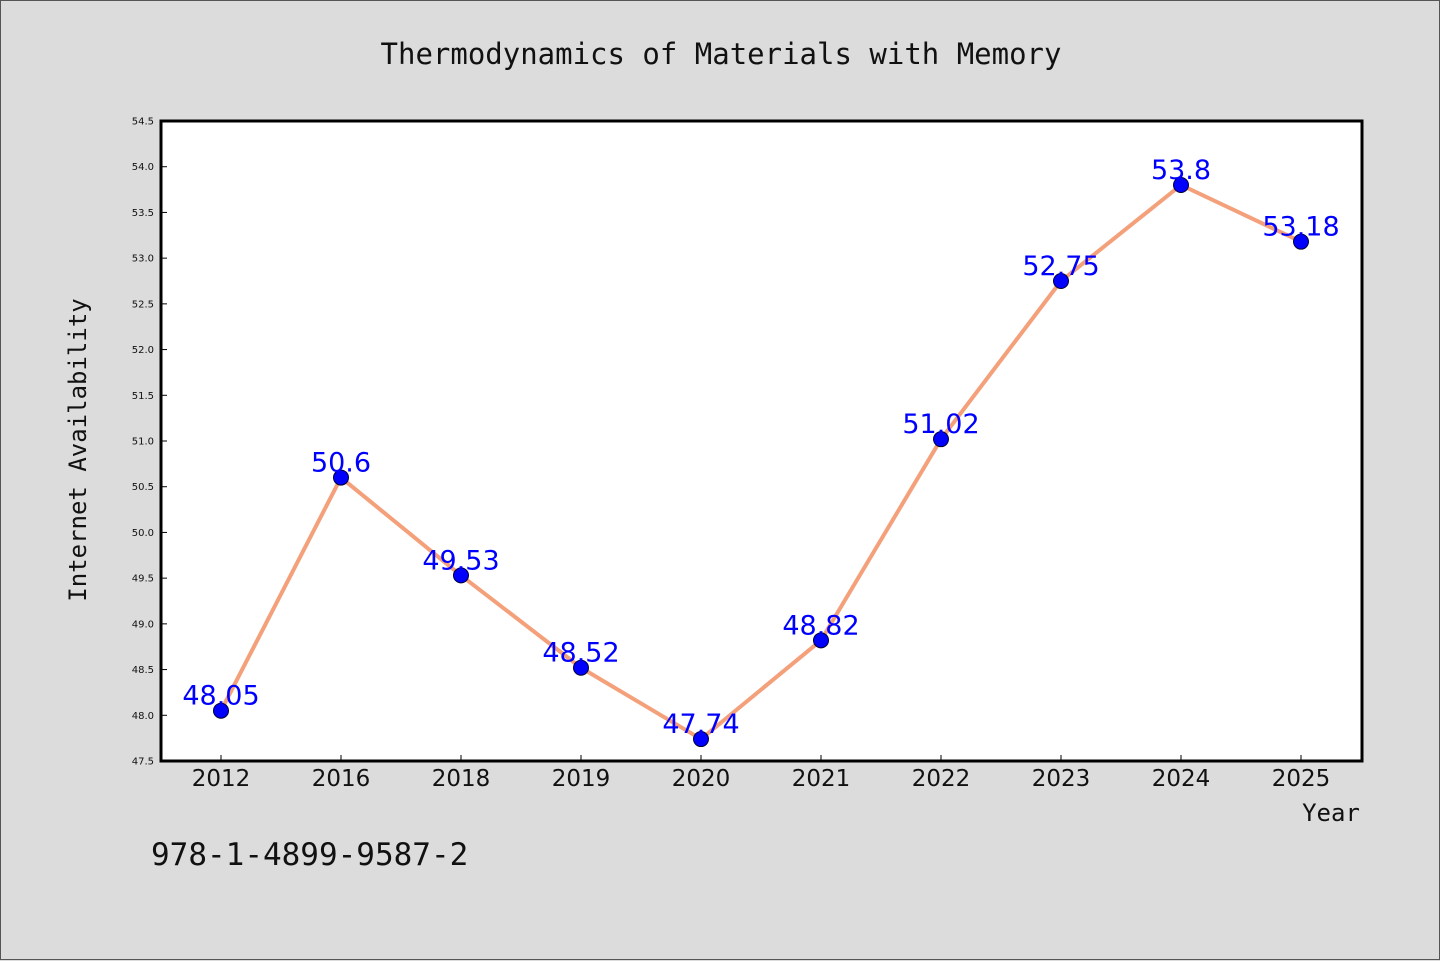  Describe the element at coordinates (143, 624) in the screenshot. I see `y-tick-label: 49.0` at that location.